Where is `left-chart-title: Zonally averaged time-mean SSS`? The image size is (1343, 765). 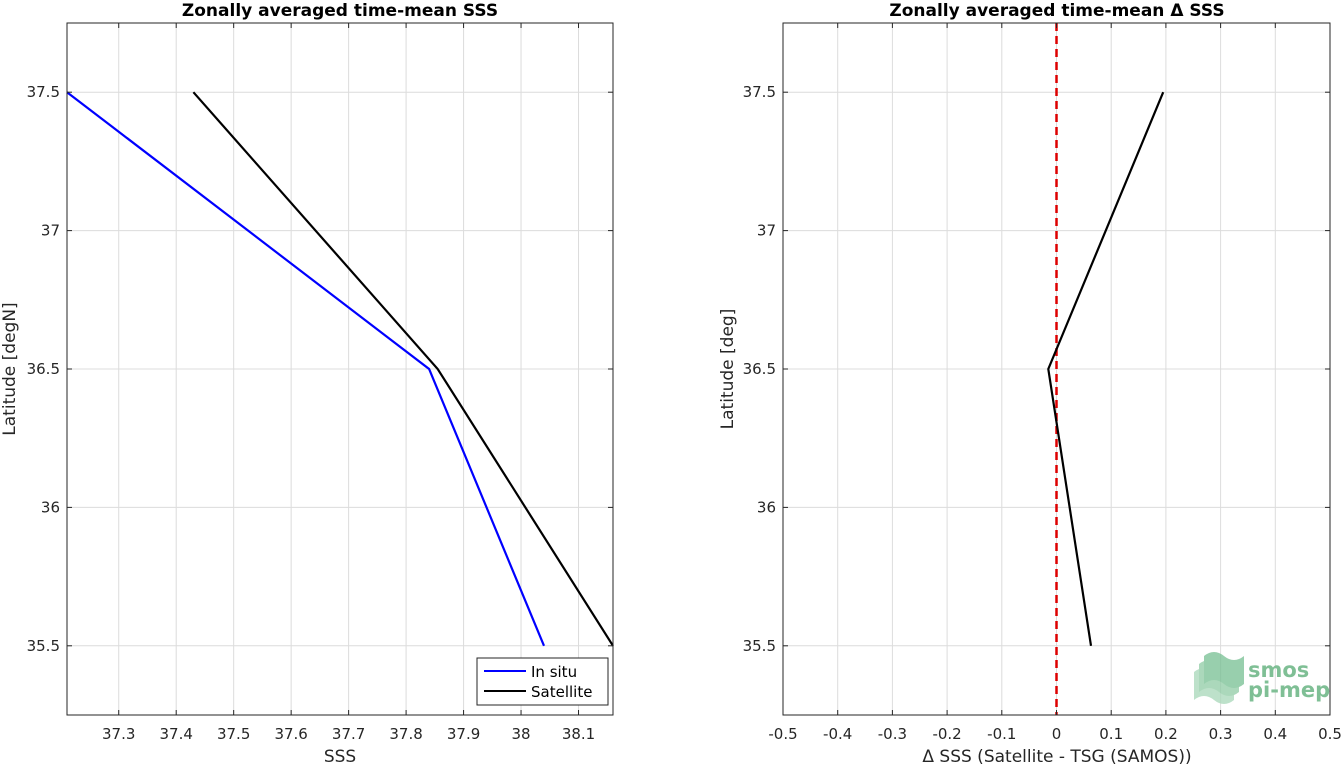
left-chart-title: Zonally averaged time-mean SSS is located at coordinates (340, 11).